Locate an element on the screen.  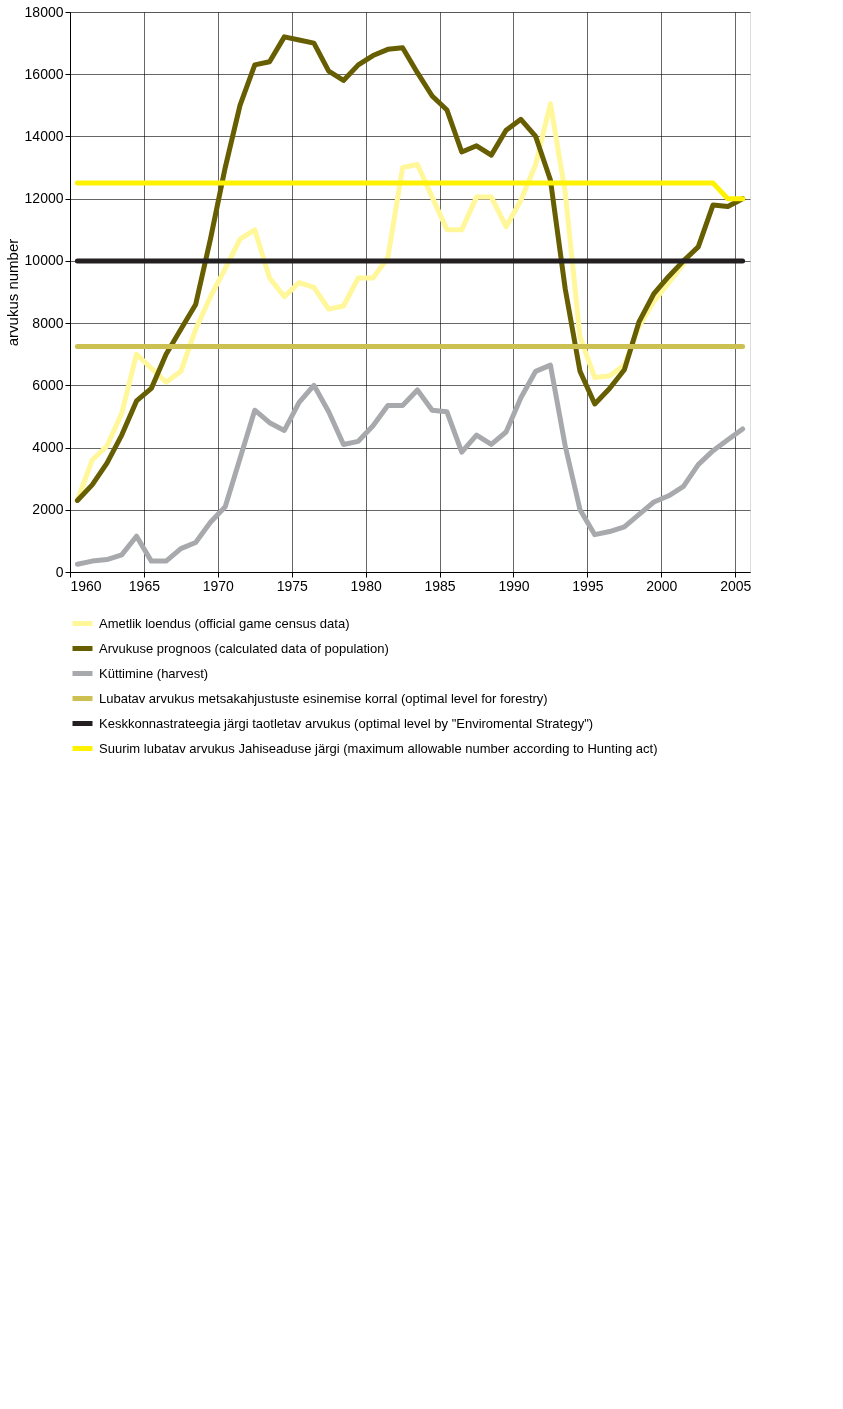
y-tick-label: 8000 is located at coordinates (48, 322).